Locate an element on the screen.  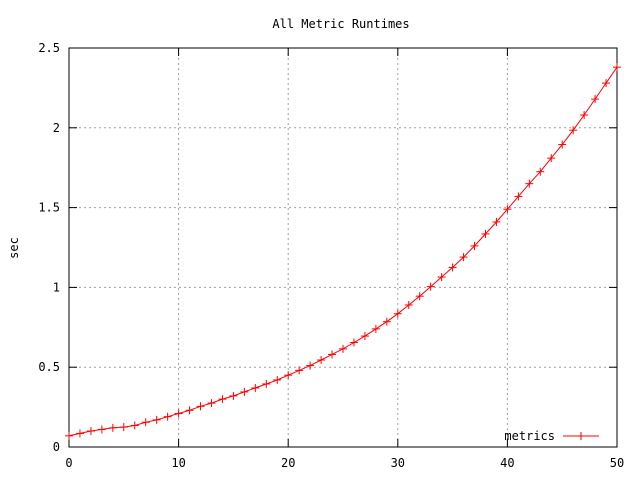
legend-marker is located at coordinates (581, 436).